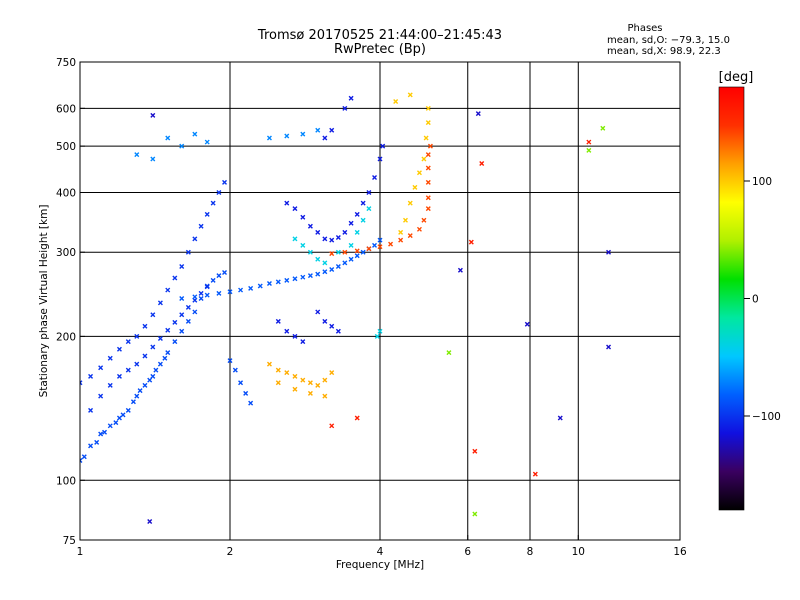 This screenshot has width=800, height=600. Describe the element at coordinates (66, 147) in the screenshot. I see `y-tick-label: 500` at that location.